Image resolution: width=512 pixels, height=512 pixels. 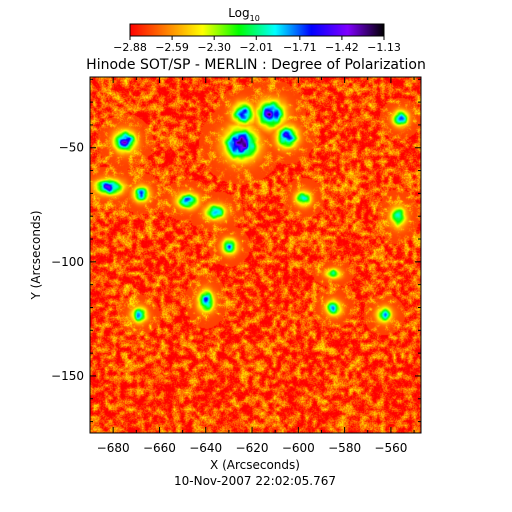 I want to click on y-axis-label: Y (Arcseconds), so click(x=36, y=255).